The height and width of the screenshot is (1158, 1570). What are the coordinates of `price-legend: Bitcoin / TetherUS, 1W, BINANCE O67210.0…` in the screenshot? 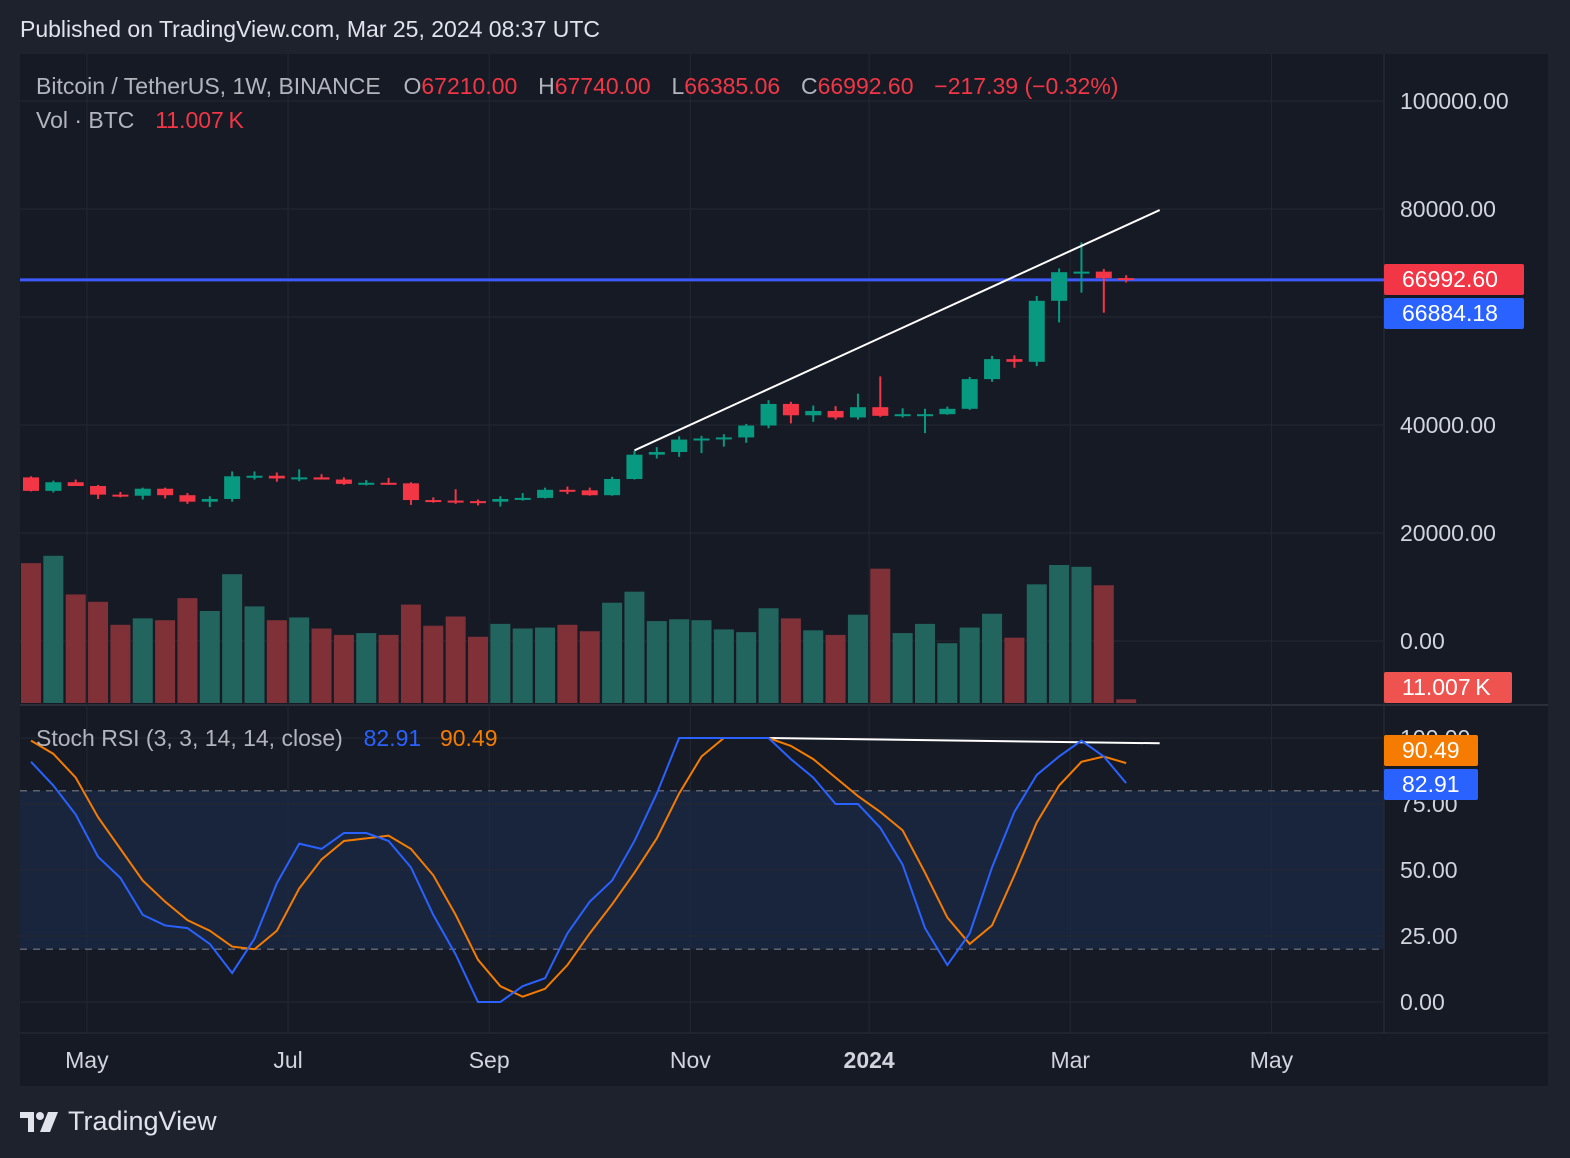 It's located at (577, 86).